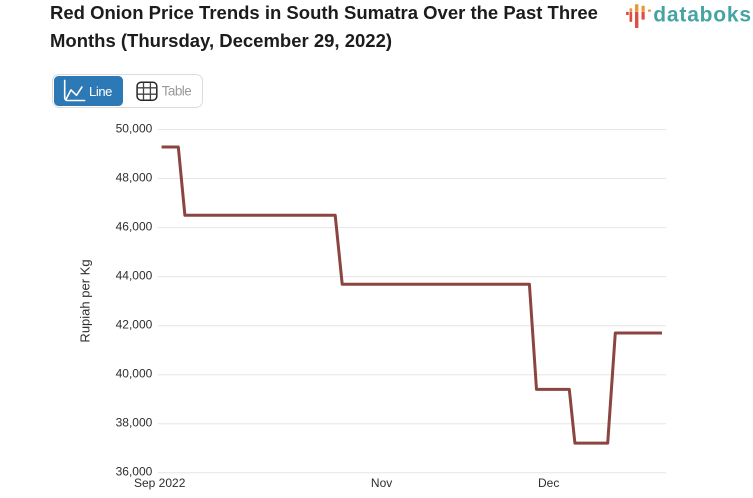 The image size is (753, 498). I want to click on svg-text: Nov, so click(381, 483).